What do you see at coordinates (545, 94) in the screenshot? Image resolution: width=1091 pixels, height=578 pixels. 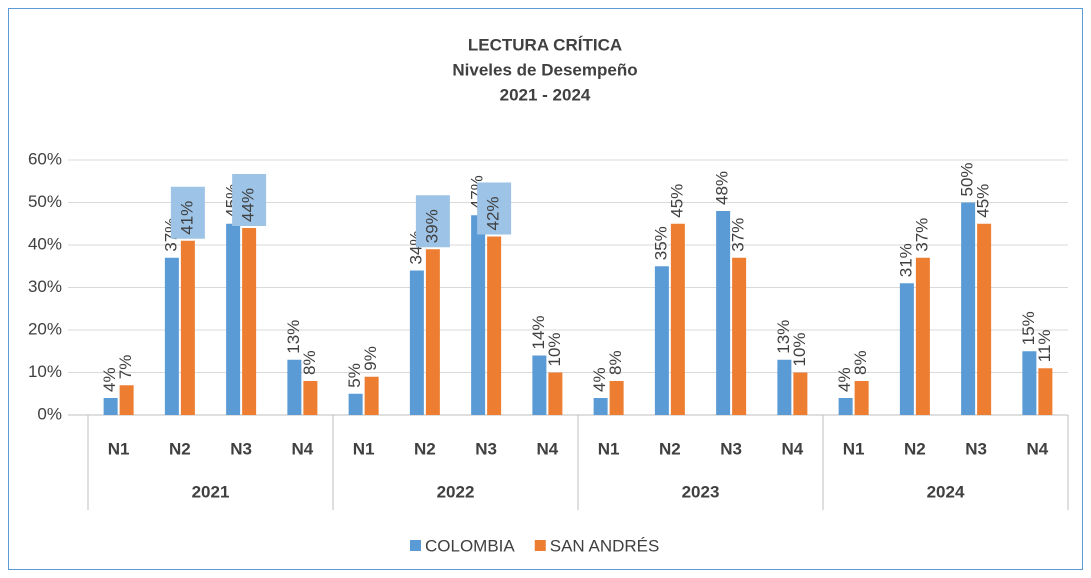 I see `chart-title: 2021 - 2024` at bounding box center [545, 94].